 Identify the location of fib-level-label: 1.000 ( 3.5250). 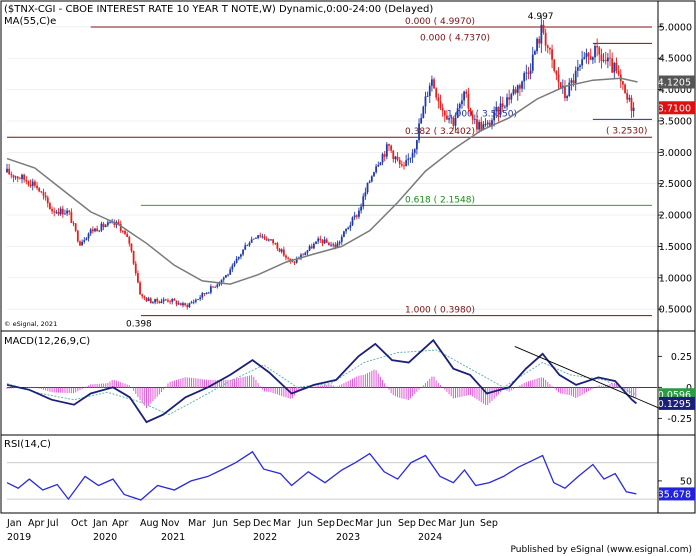
(482, 114).